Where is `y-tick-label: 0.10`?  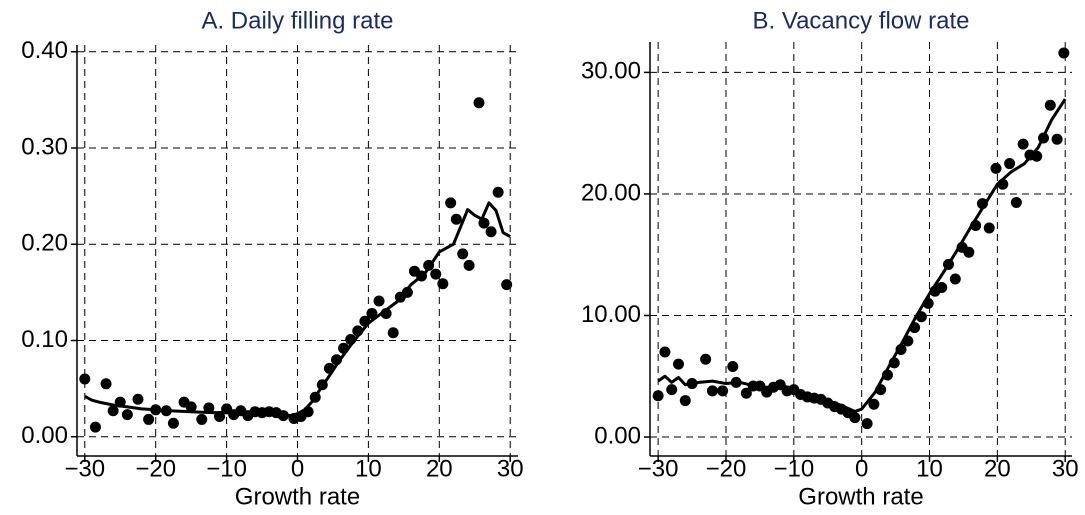
y-tick-label: 0.10 is located at coordinates (44, 339).